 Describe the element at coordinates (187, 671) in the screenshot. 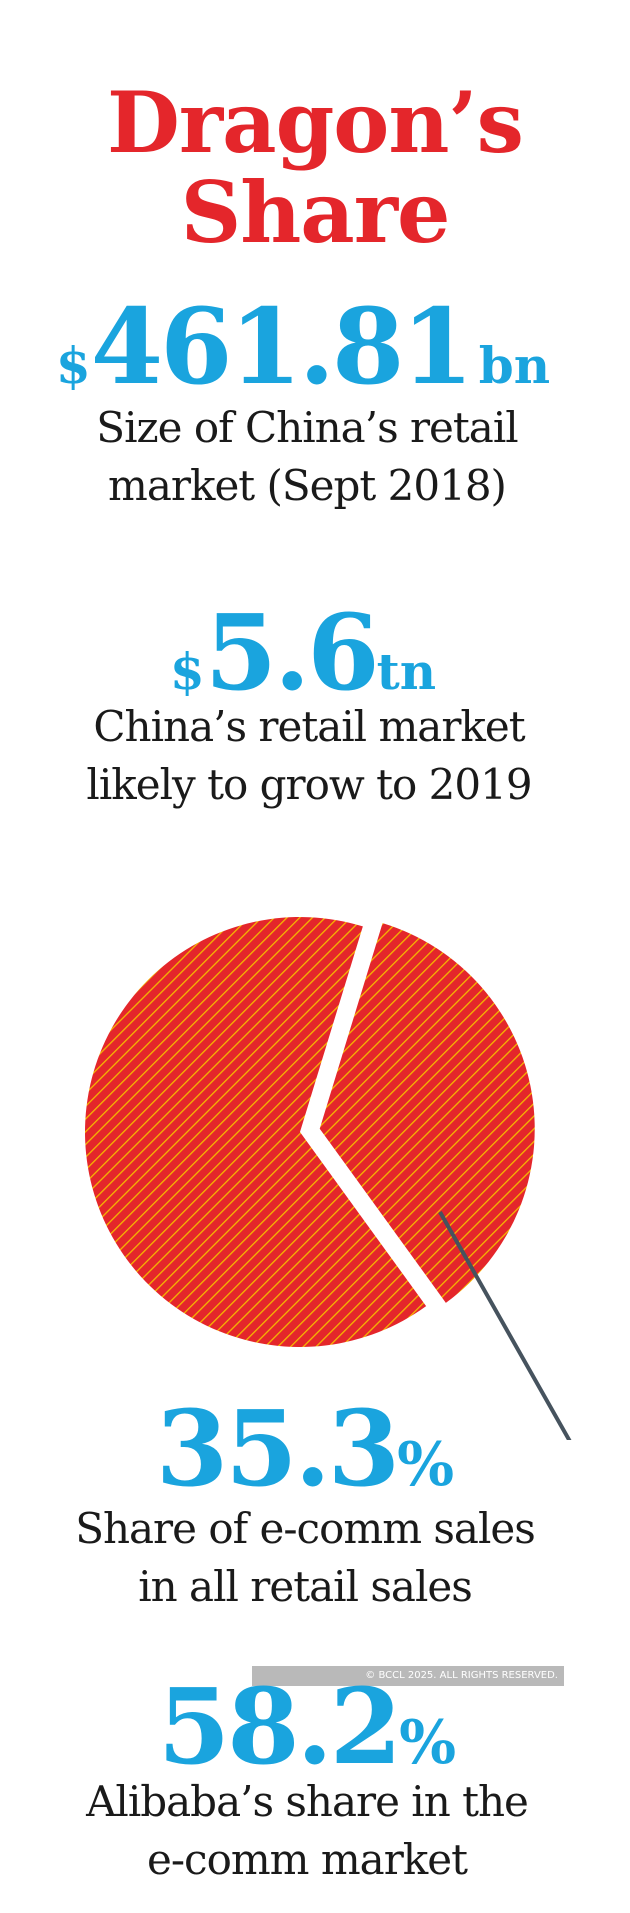

I see `stat2-currency: $` at that location.